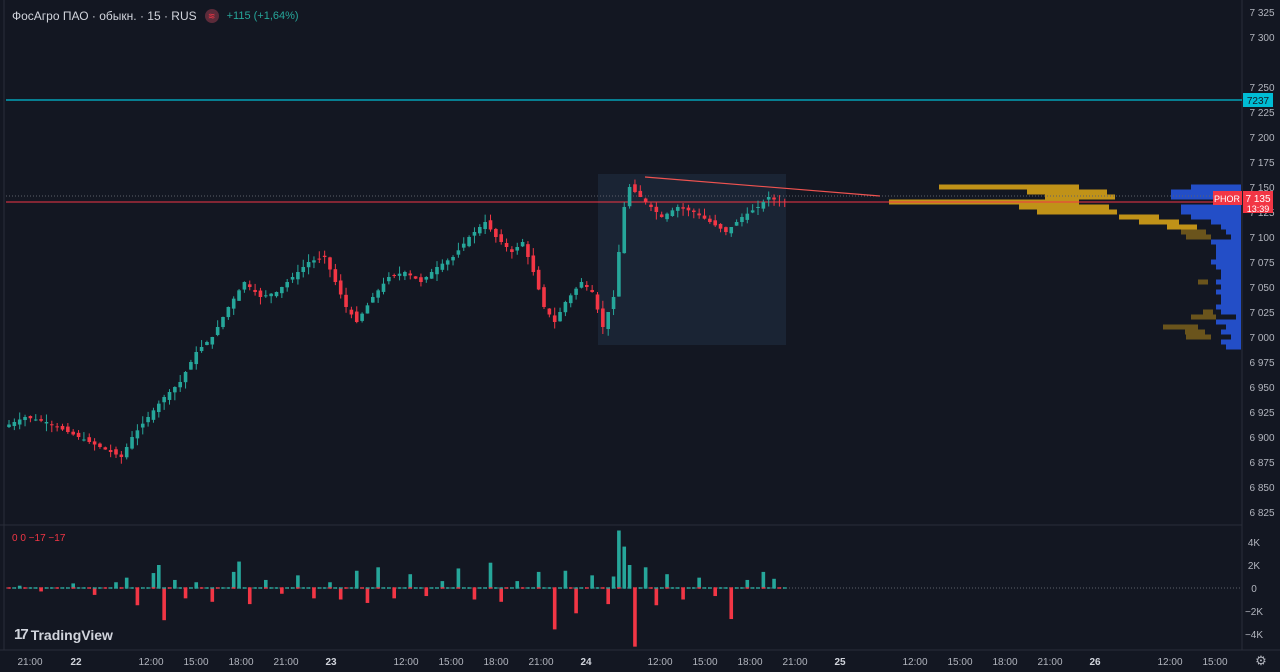 The width and height of the screenshot is (1280, 672). I want to click on gear-icon: ⚙, so click(1261, 660).